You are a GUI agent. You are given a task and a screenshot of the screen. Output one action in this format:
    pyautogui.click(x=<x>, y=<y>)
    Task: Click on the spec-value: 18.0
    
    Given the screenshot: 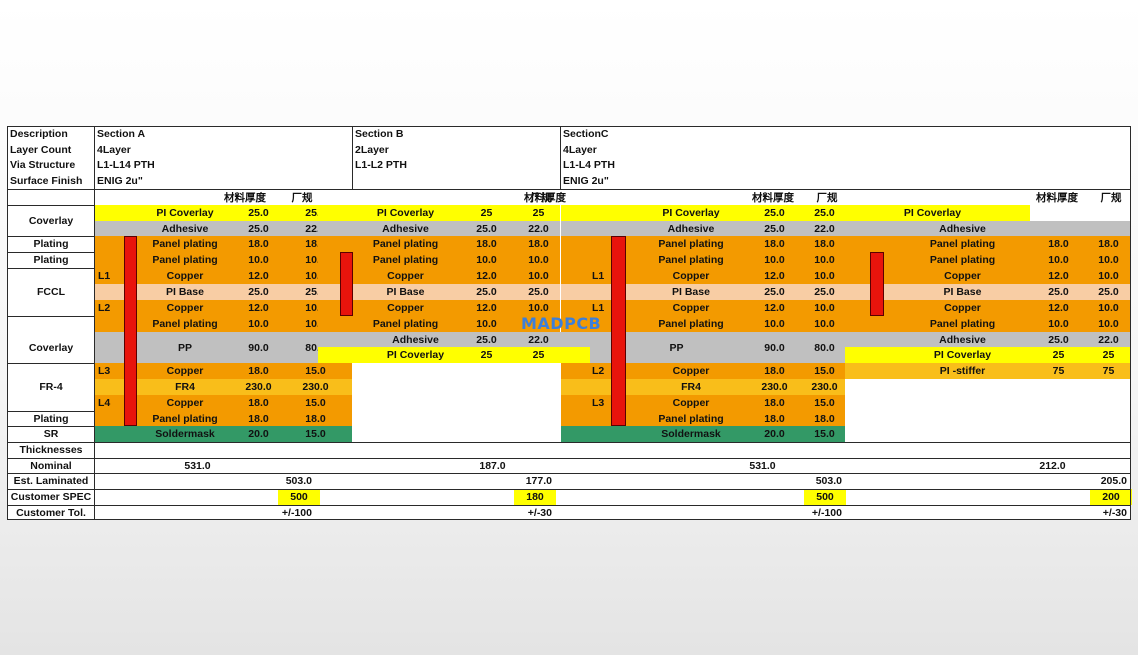 What is the action you would take?
    pyautogui.click(x=538, y=244)
    